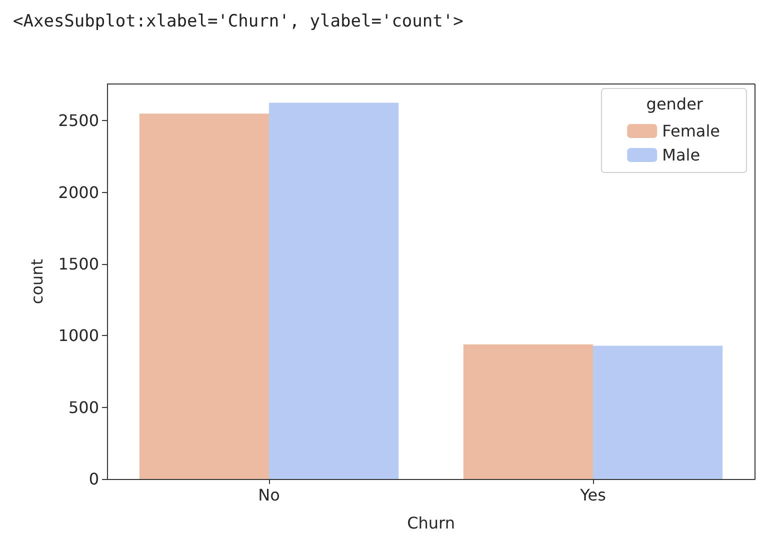  I want to click on y-axis-title: count, so click(37, 281).